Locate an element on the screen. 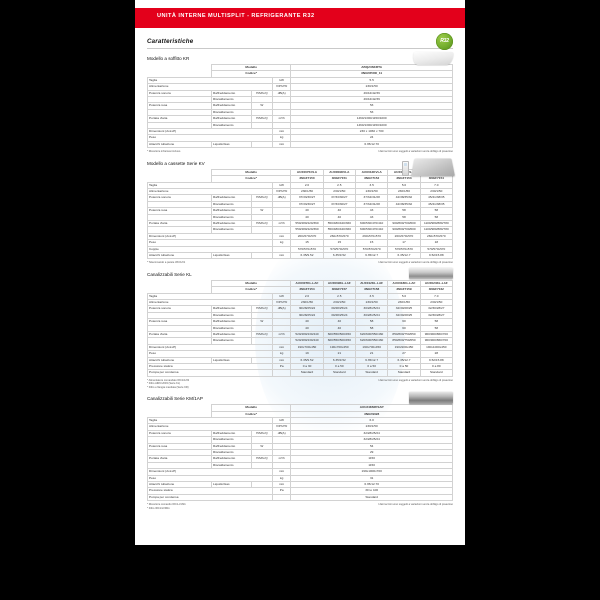 Image resolution: width=600 pixels, height=600 pixels. model-name: AUX009KL-LAF is located at coordinates (339, 283).